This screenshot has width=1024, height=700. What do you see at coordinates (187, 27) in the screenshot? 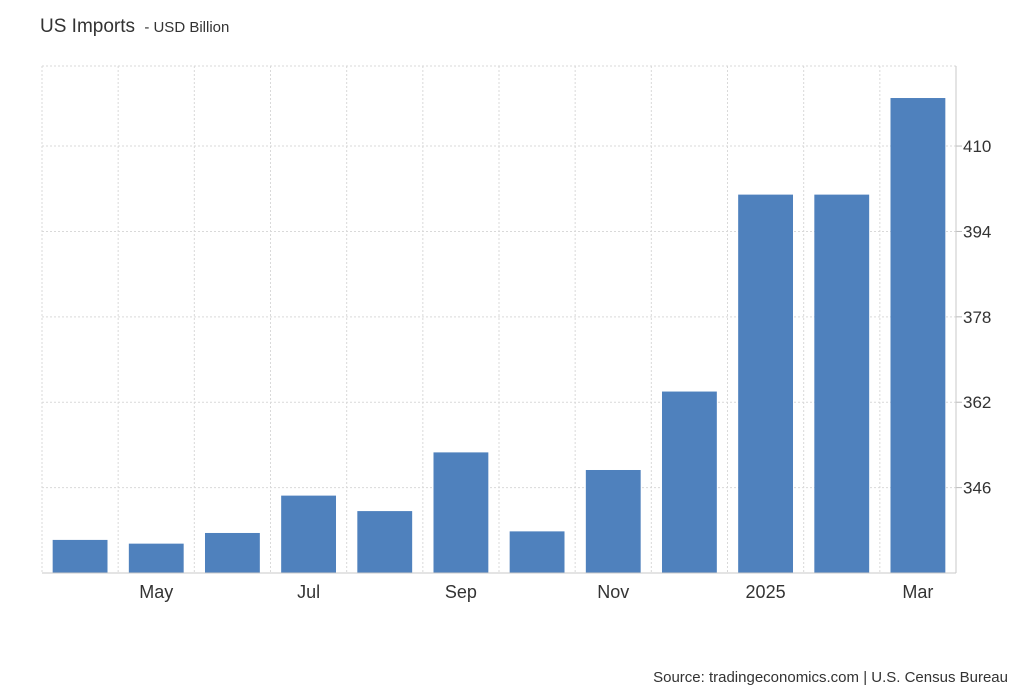
I see `chart-subtitle: - USD Billion` at bounding box center [187, 27].